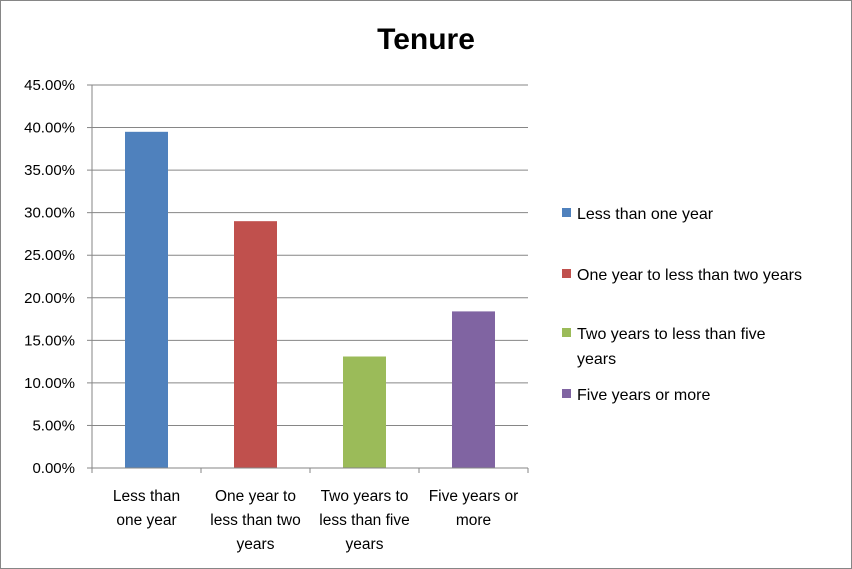 The image size is (852, 569). Describe the element at coordinates (596, 359) in the screenshot. I see `legend-label: years` at that location.